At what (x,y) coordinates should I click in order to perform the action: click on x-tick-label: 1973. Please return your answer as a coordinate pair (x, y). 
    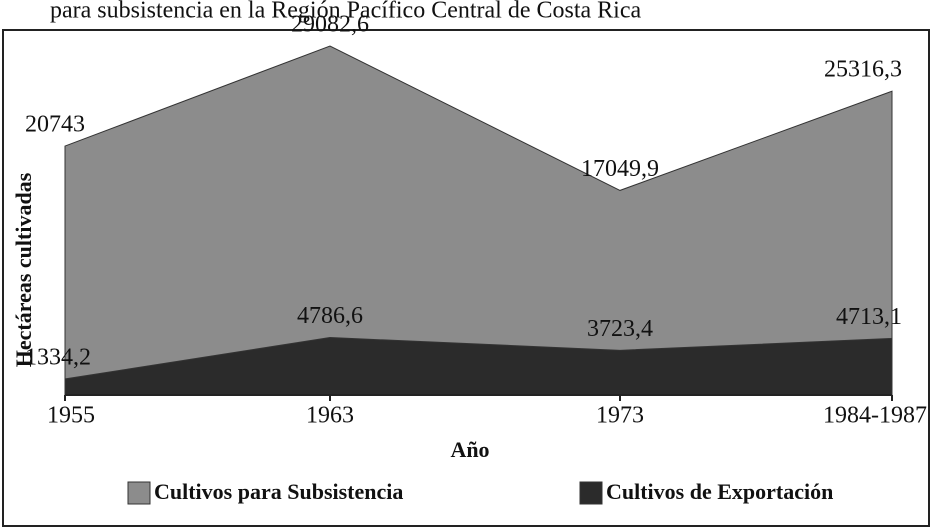
    Looking at the image, I should click on (620, 416).